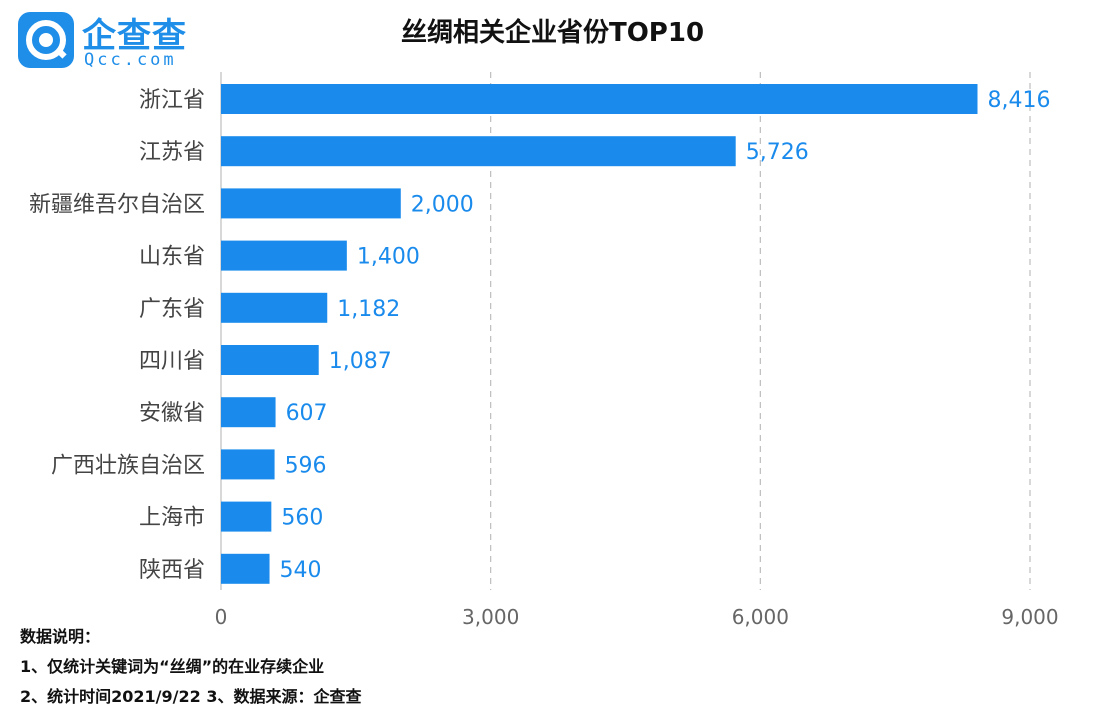 The width and height of the screenshot is (1105, 712). What do you see at coordinates (360, 361) in the screenshot?
I see `value-label: 1,087` at bounding box center [360, 361].